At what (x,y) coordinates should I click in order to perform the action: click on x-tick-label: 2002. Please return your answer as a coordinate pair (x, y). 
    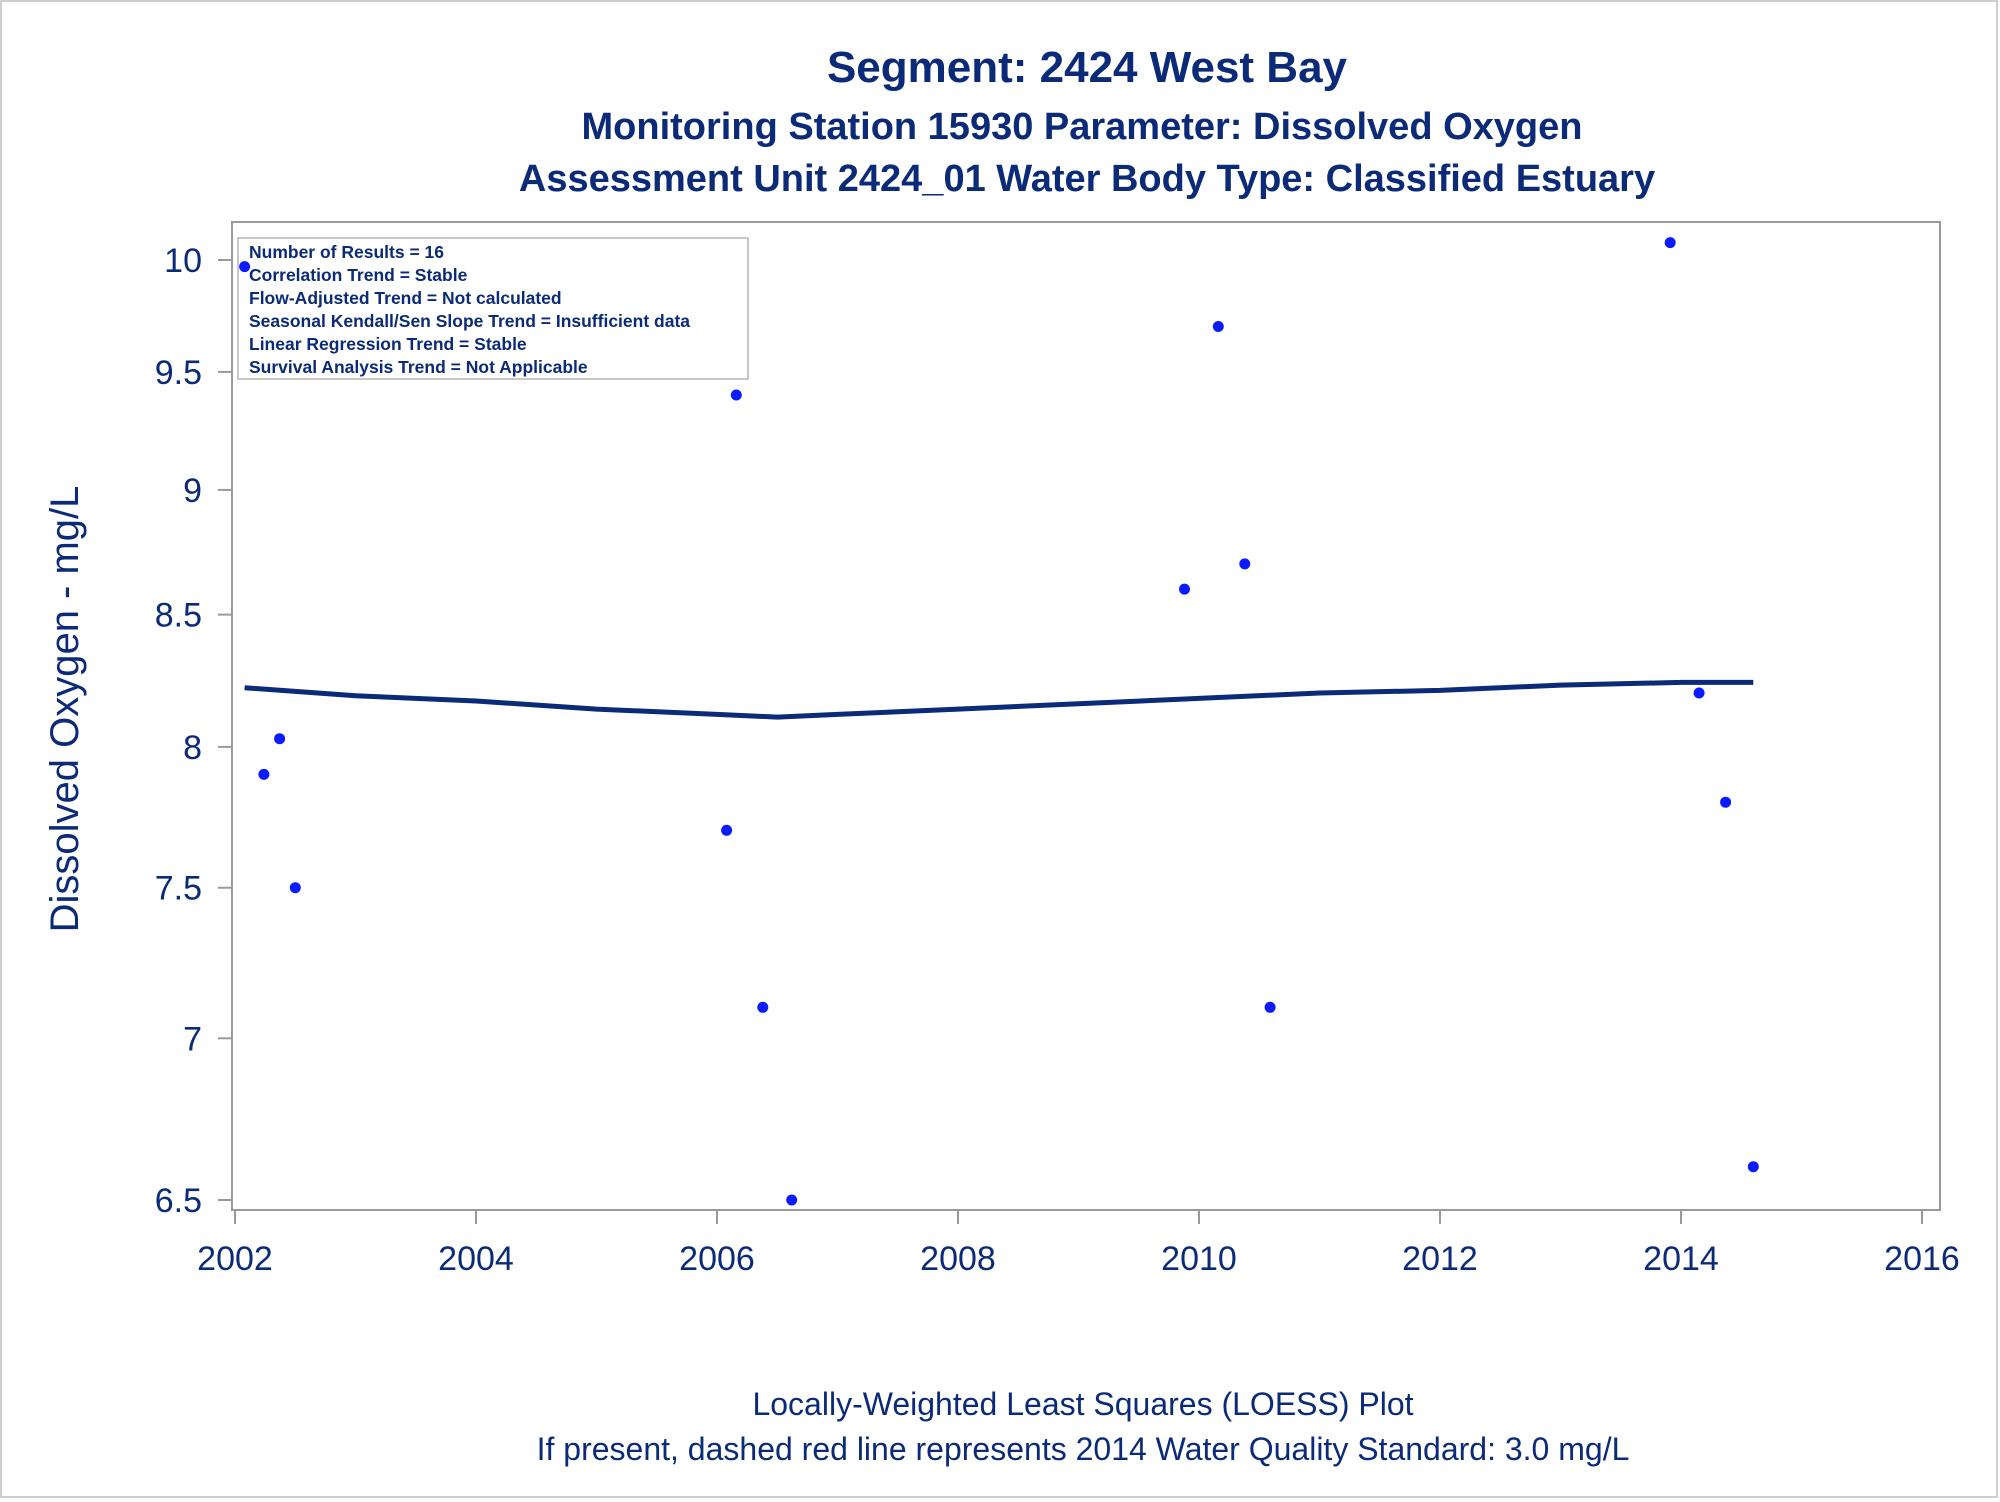
    Looking at the image, I should click on (235, 1259).